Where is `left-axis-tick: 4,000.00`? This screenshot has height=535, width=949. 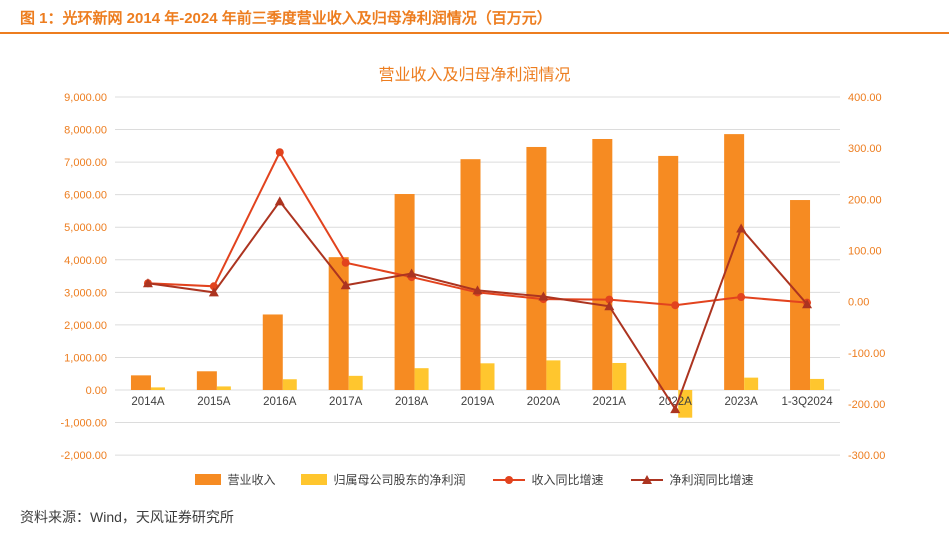
left-axis-tick: 4,000.00 is located at coordinates (85, 261).